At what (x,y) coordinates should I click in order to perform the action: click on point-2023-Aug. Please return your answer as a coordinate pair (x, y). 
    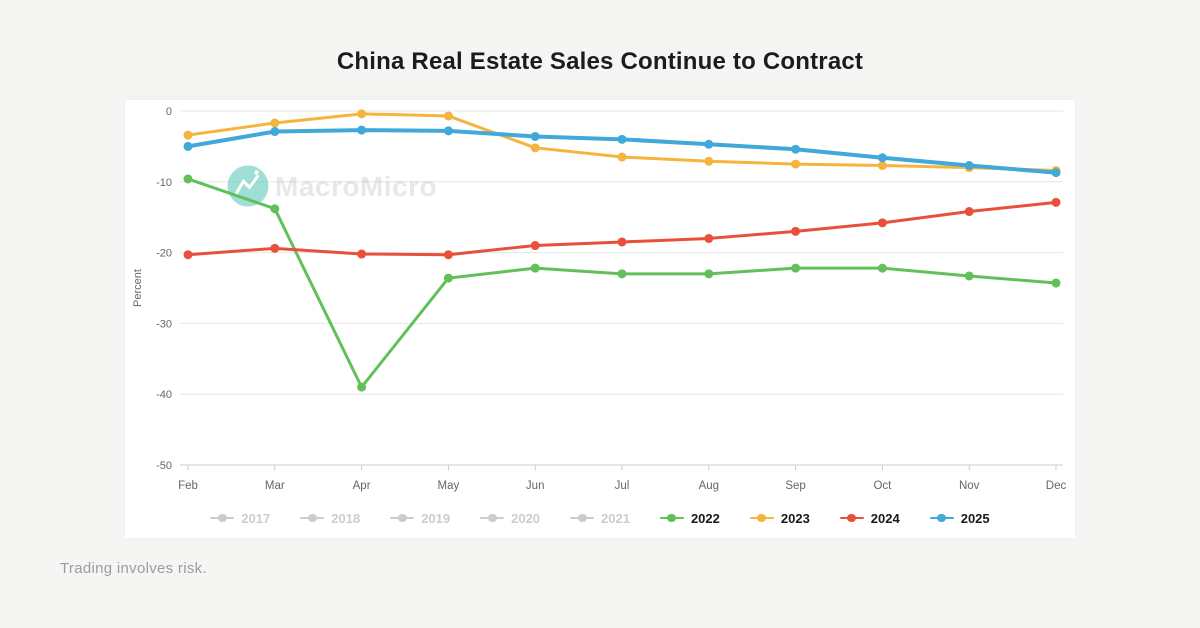
    Looking at the image, I should click on (709, 161).